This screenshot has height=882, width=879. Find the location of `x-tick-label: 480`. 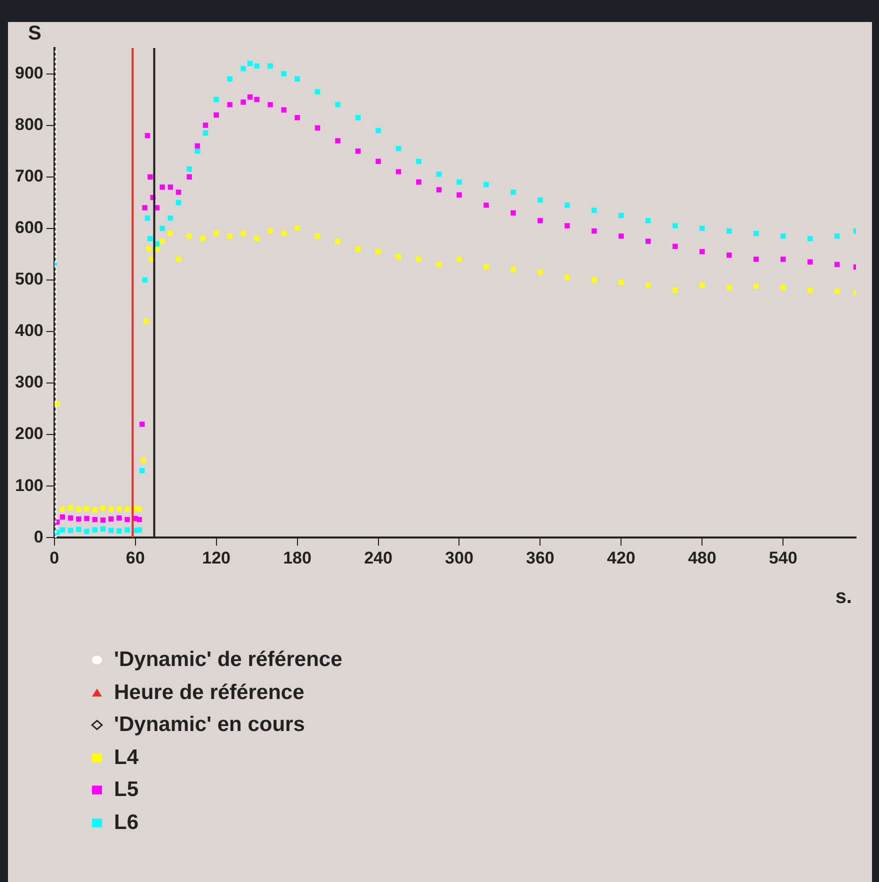

x-tick-label: 480 is located at coordinates (702, 558).